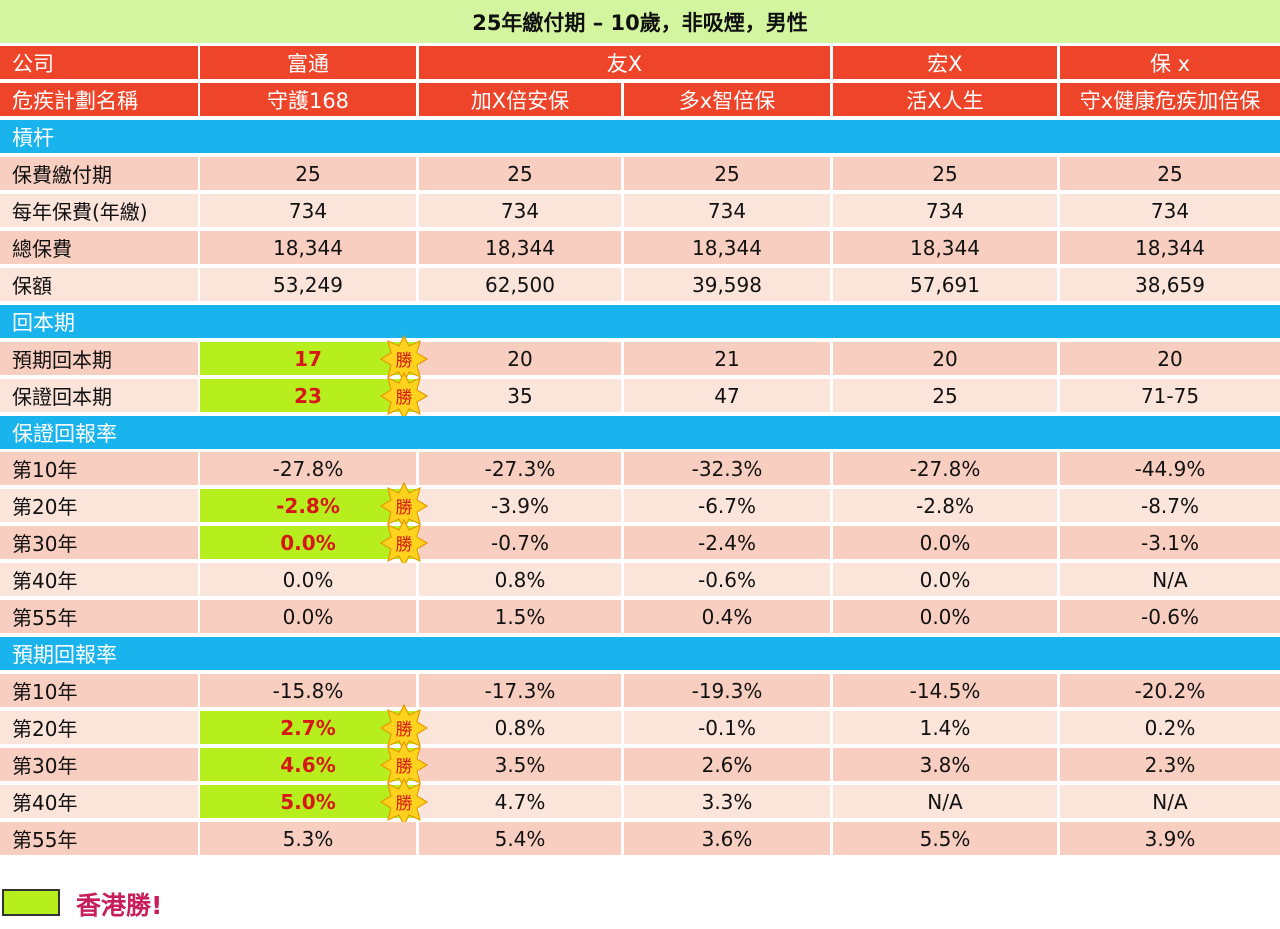 The image size is (1280, 929). I want to click on table-row: 第40年 5.0% 4.7% 3.3% N/A N/A 勝, so click(640, 802).